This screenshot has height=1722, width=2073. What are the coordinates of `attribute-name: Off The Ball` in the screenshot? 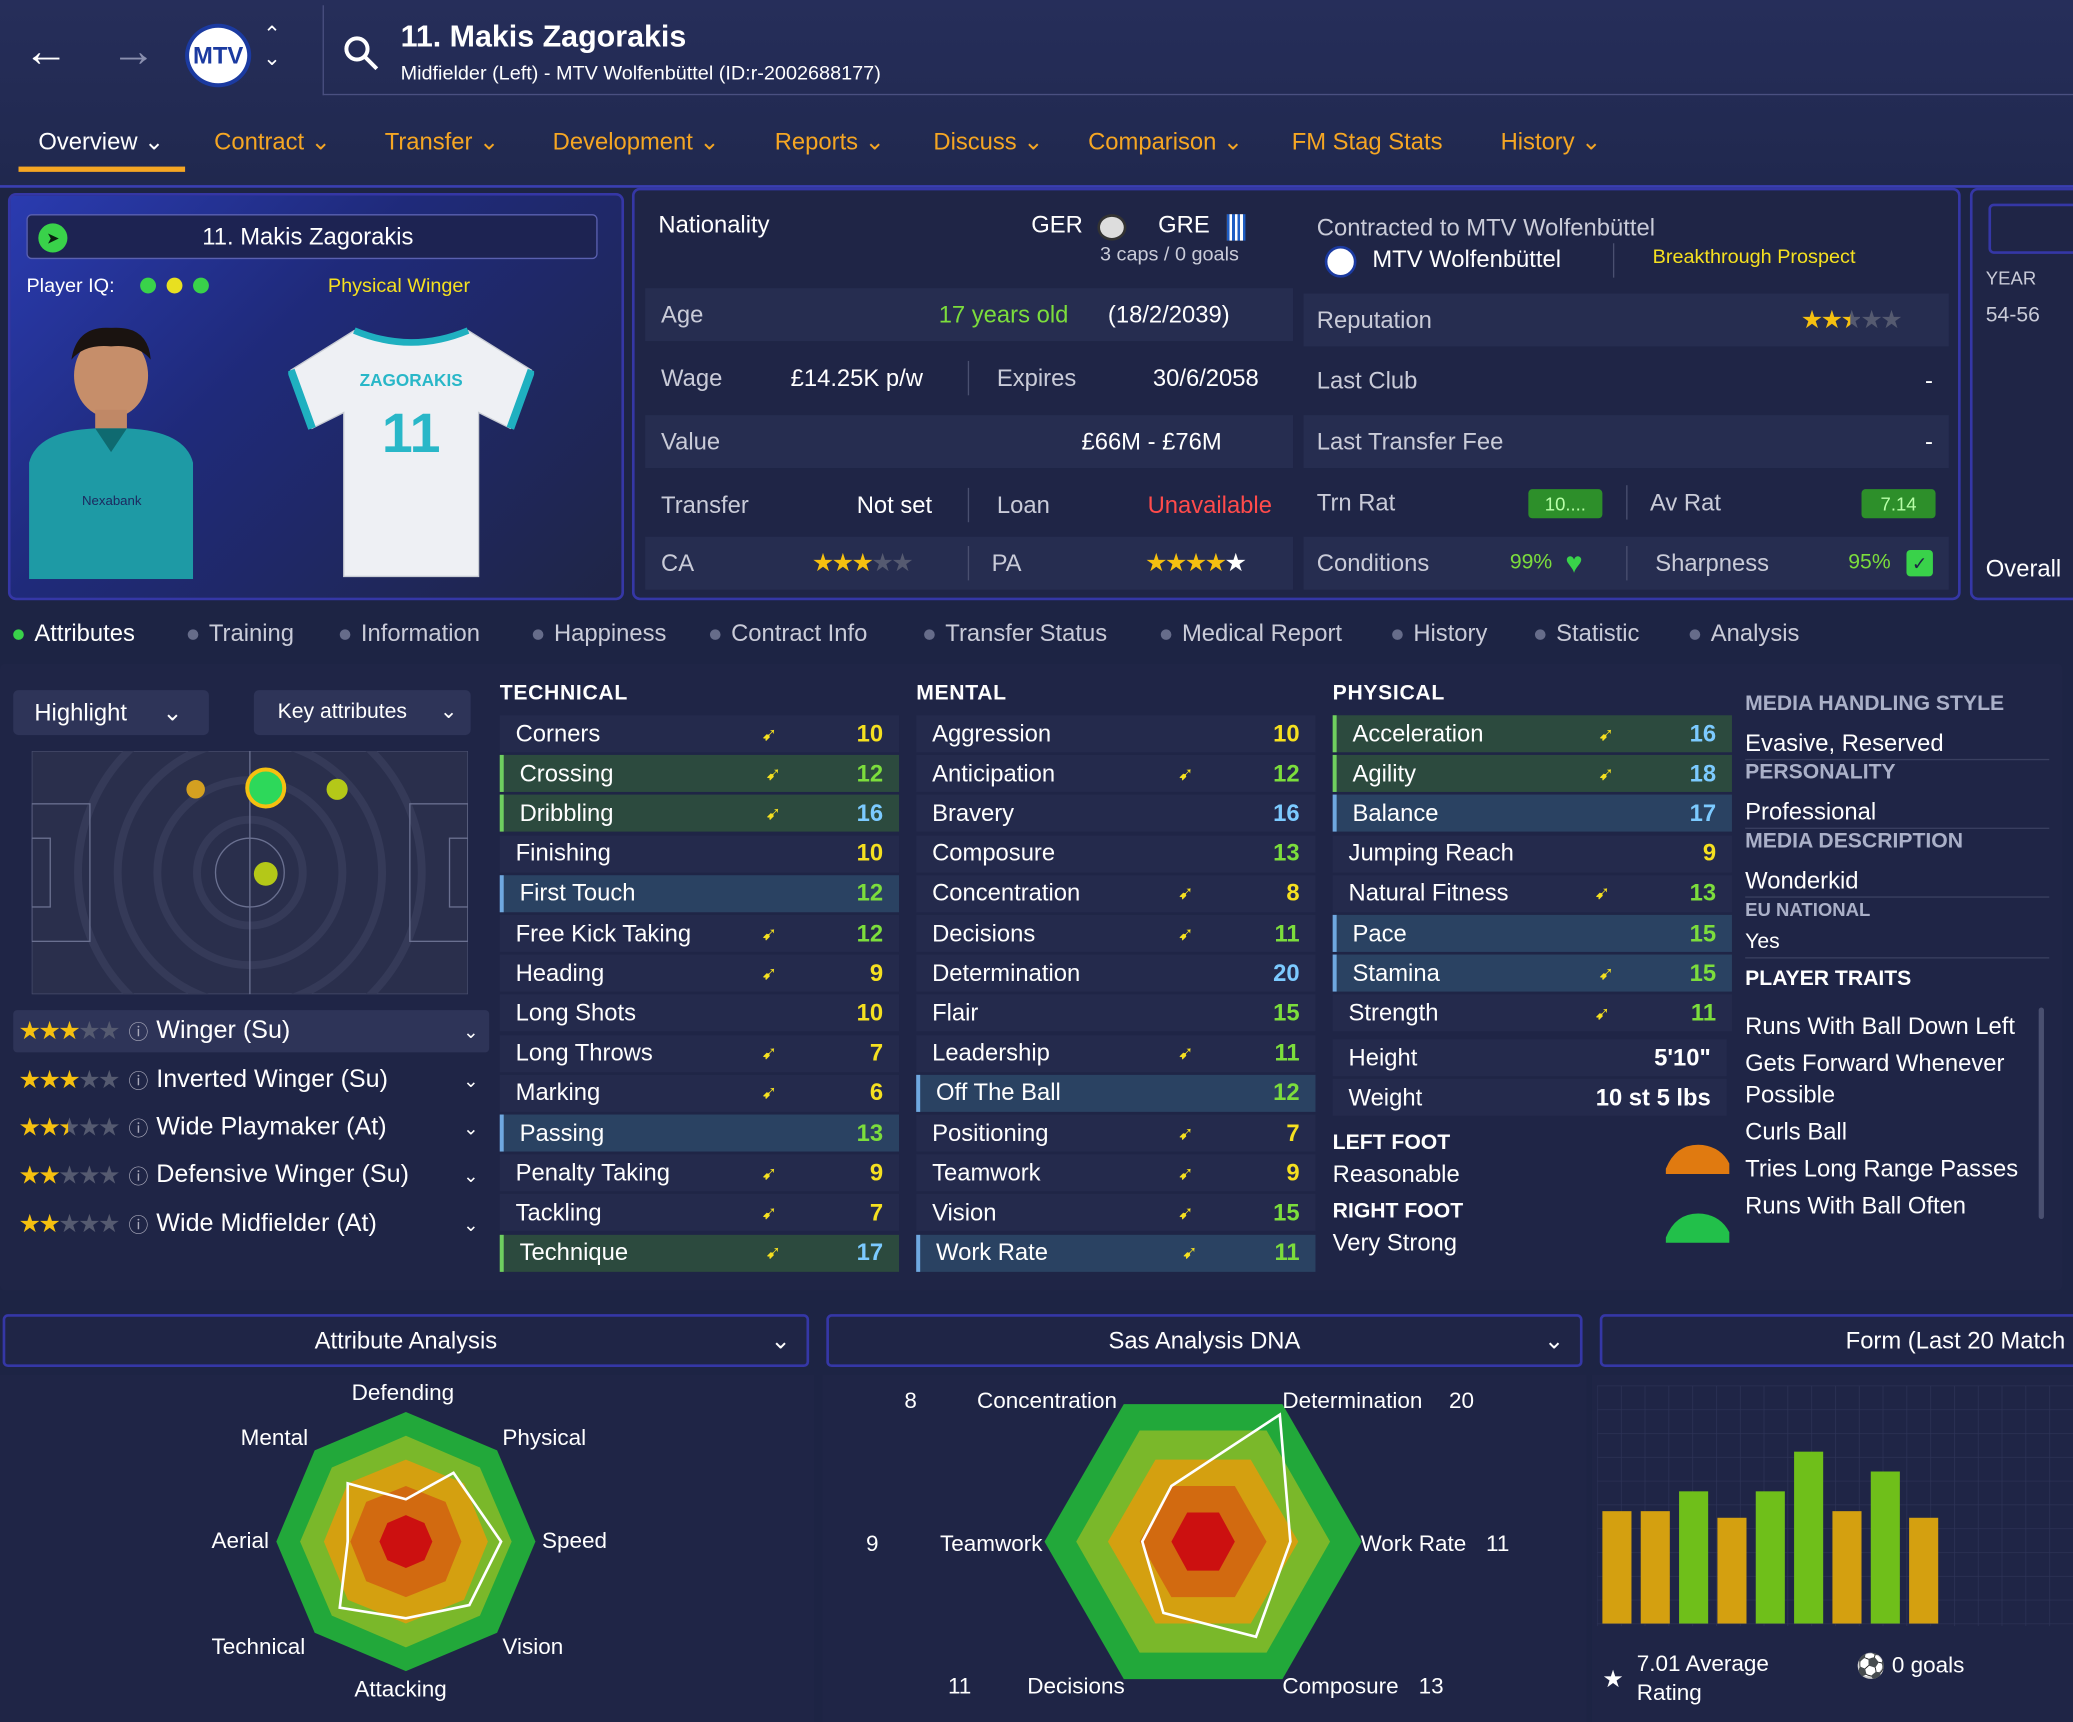 It's located at (998, 1092).